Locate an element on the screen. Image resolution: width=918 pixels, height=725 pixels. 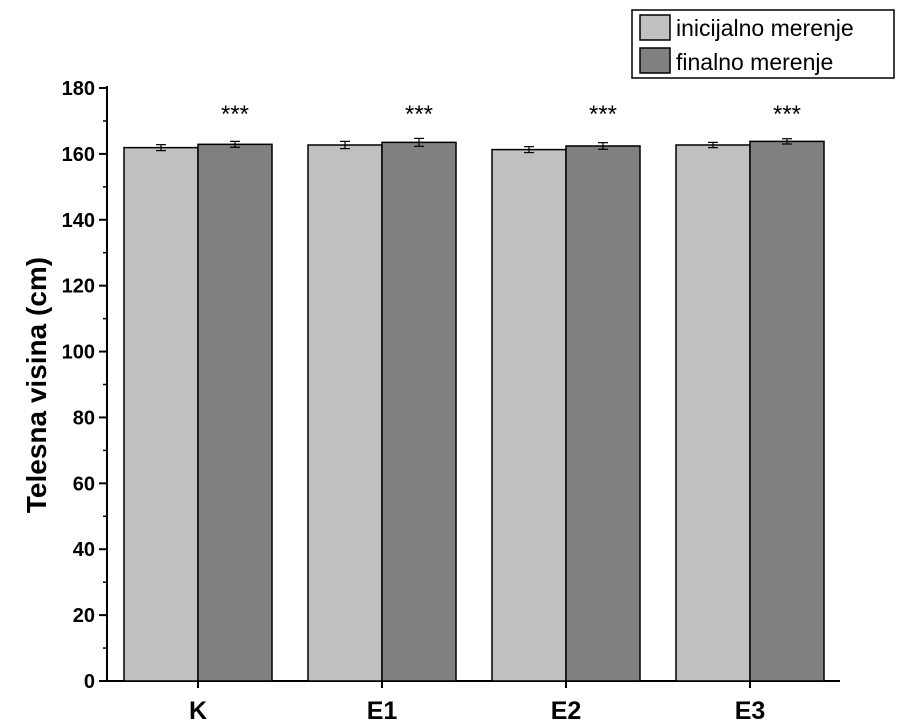
y-tick-label: 80 is located at coordinates (84, 418).